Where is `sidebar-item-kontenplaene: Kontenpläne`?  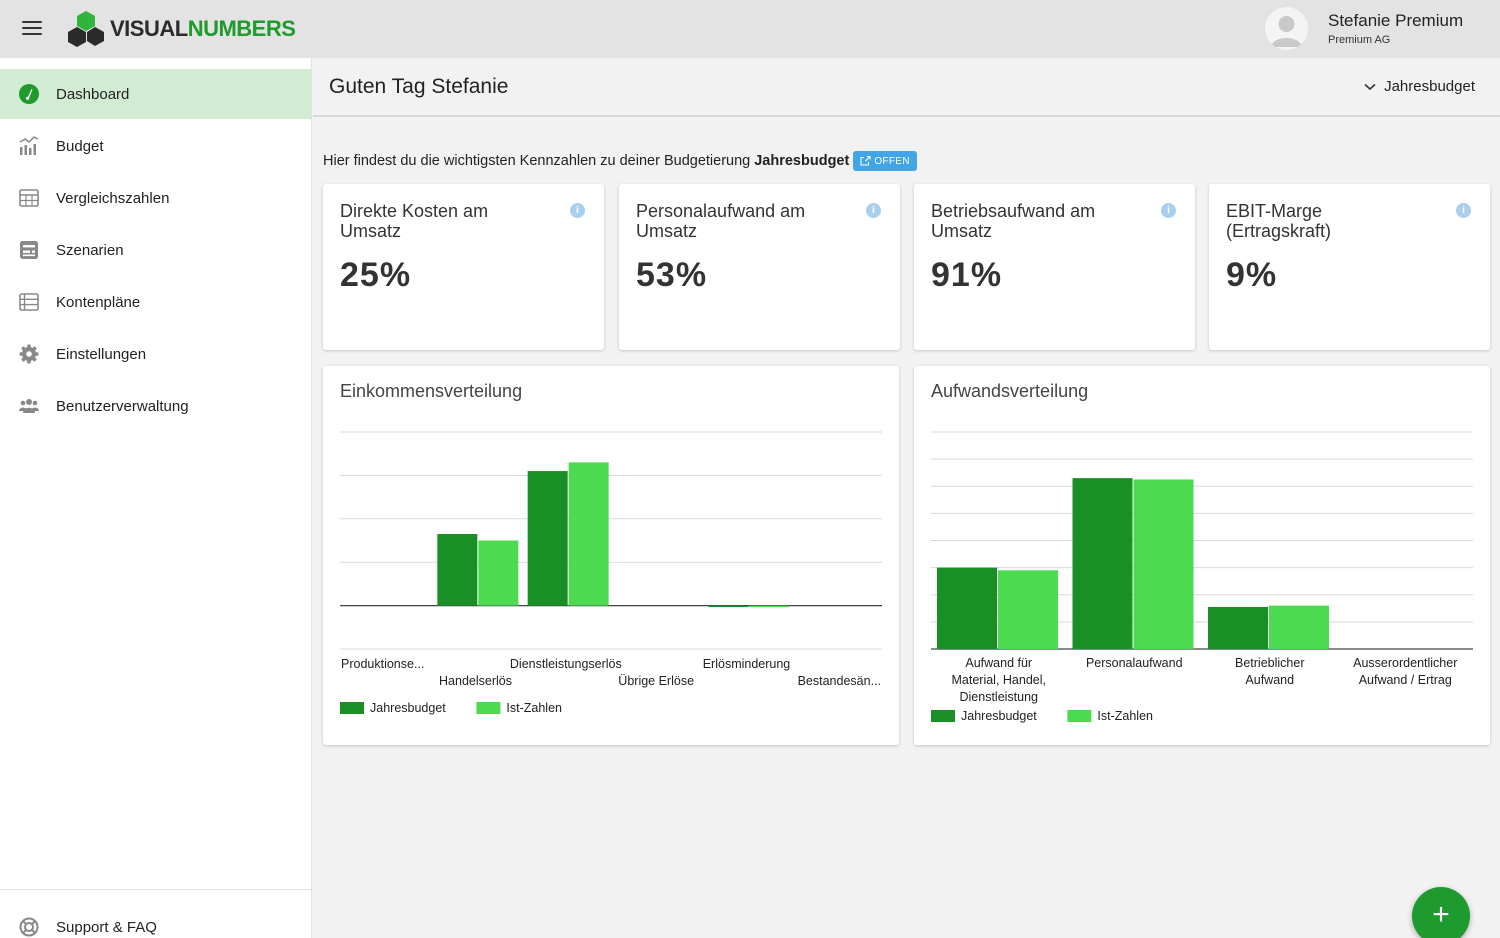
sidebar-item-kontenplaene: Kontenpläne is located at coordinates (156, 302).